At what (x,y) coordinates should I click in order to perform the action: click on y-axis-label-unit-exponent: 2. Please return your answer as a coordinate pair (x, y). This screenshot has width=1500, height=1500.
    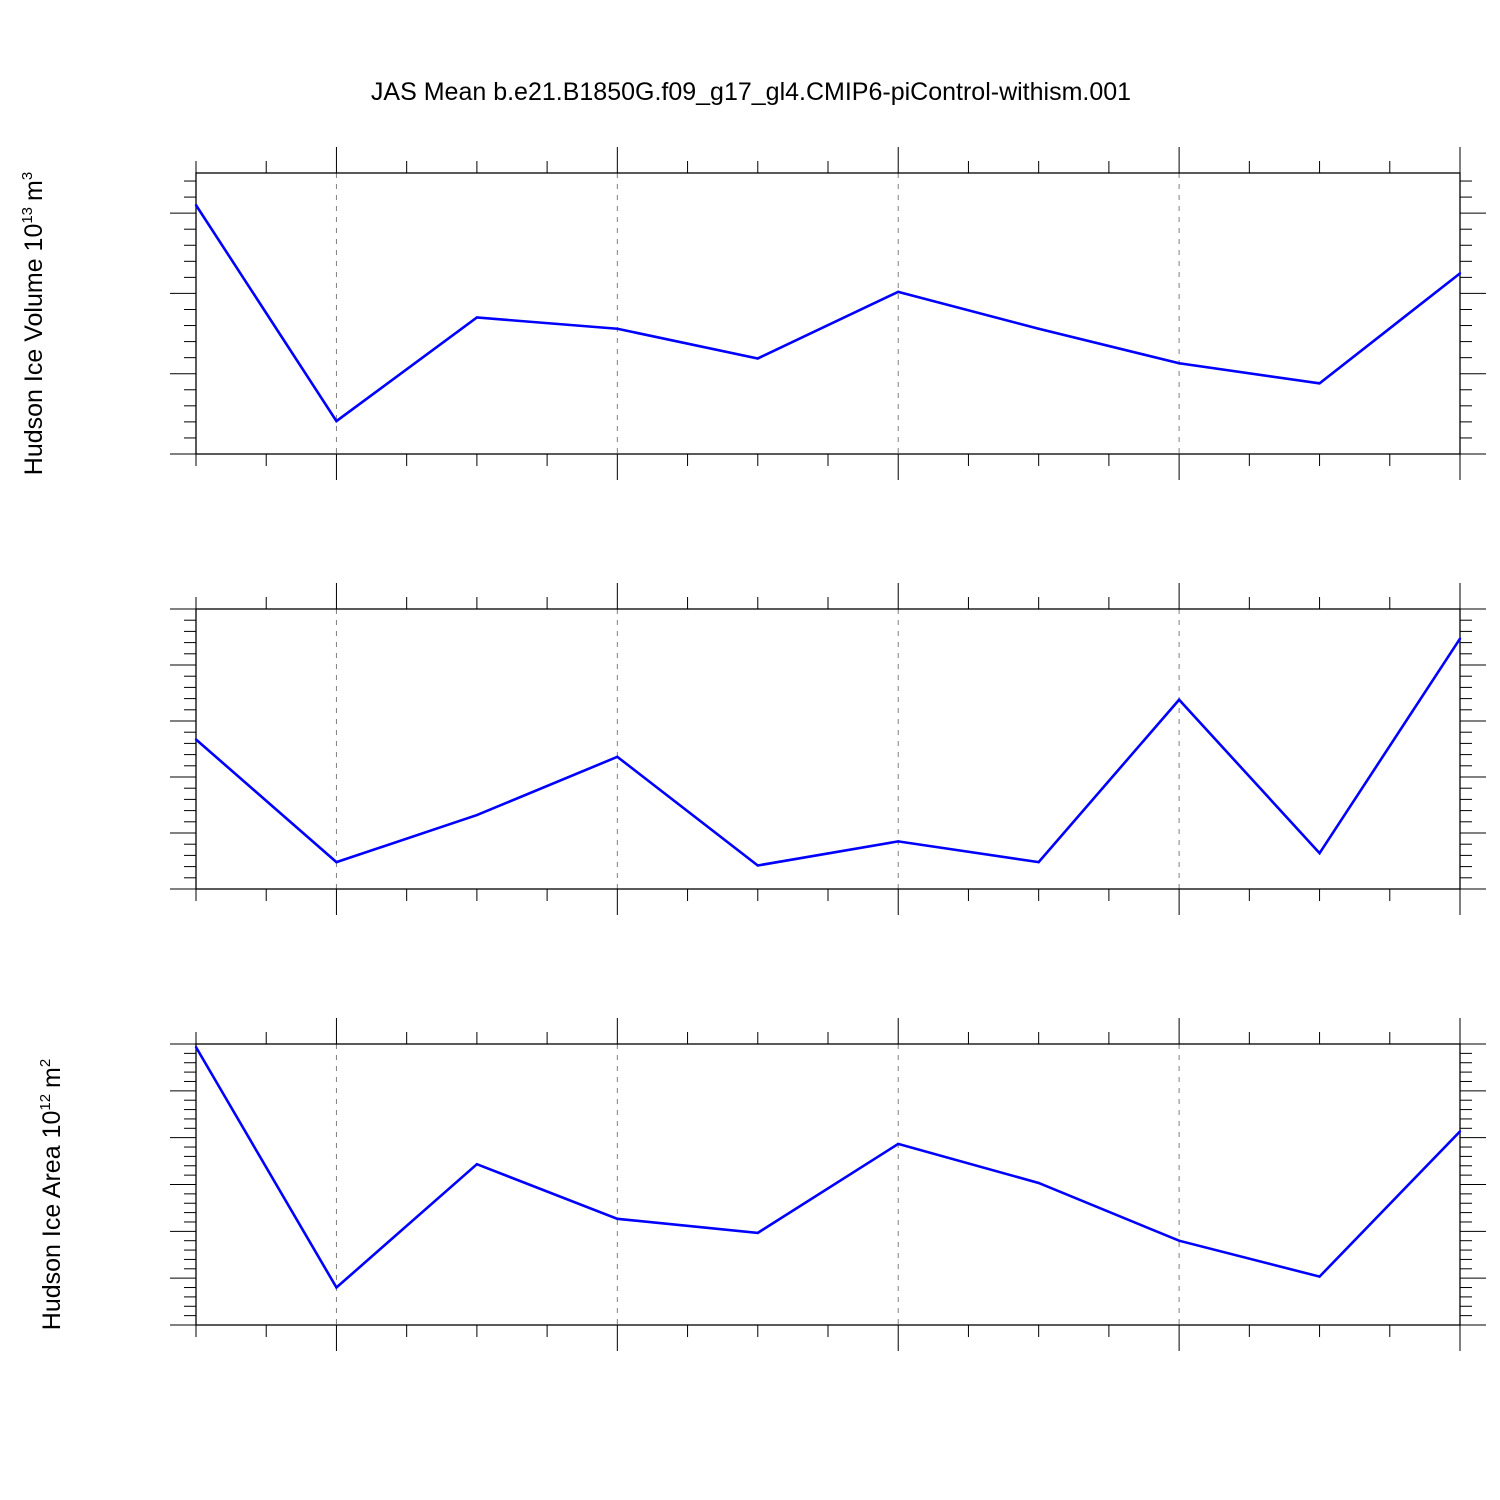
    Looking at the image, I should click on (45, 1063).